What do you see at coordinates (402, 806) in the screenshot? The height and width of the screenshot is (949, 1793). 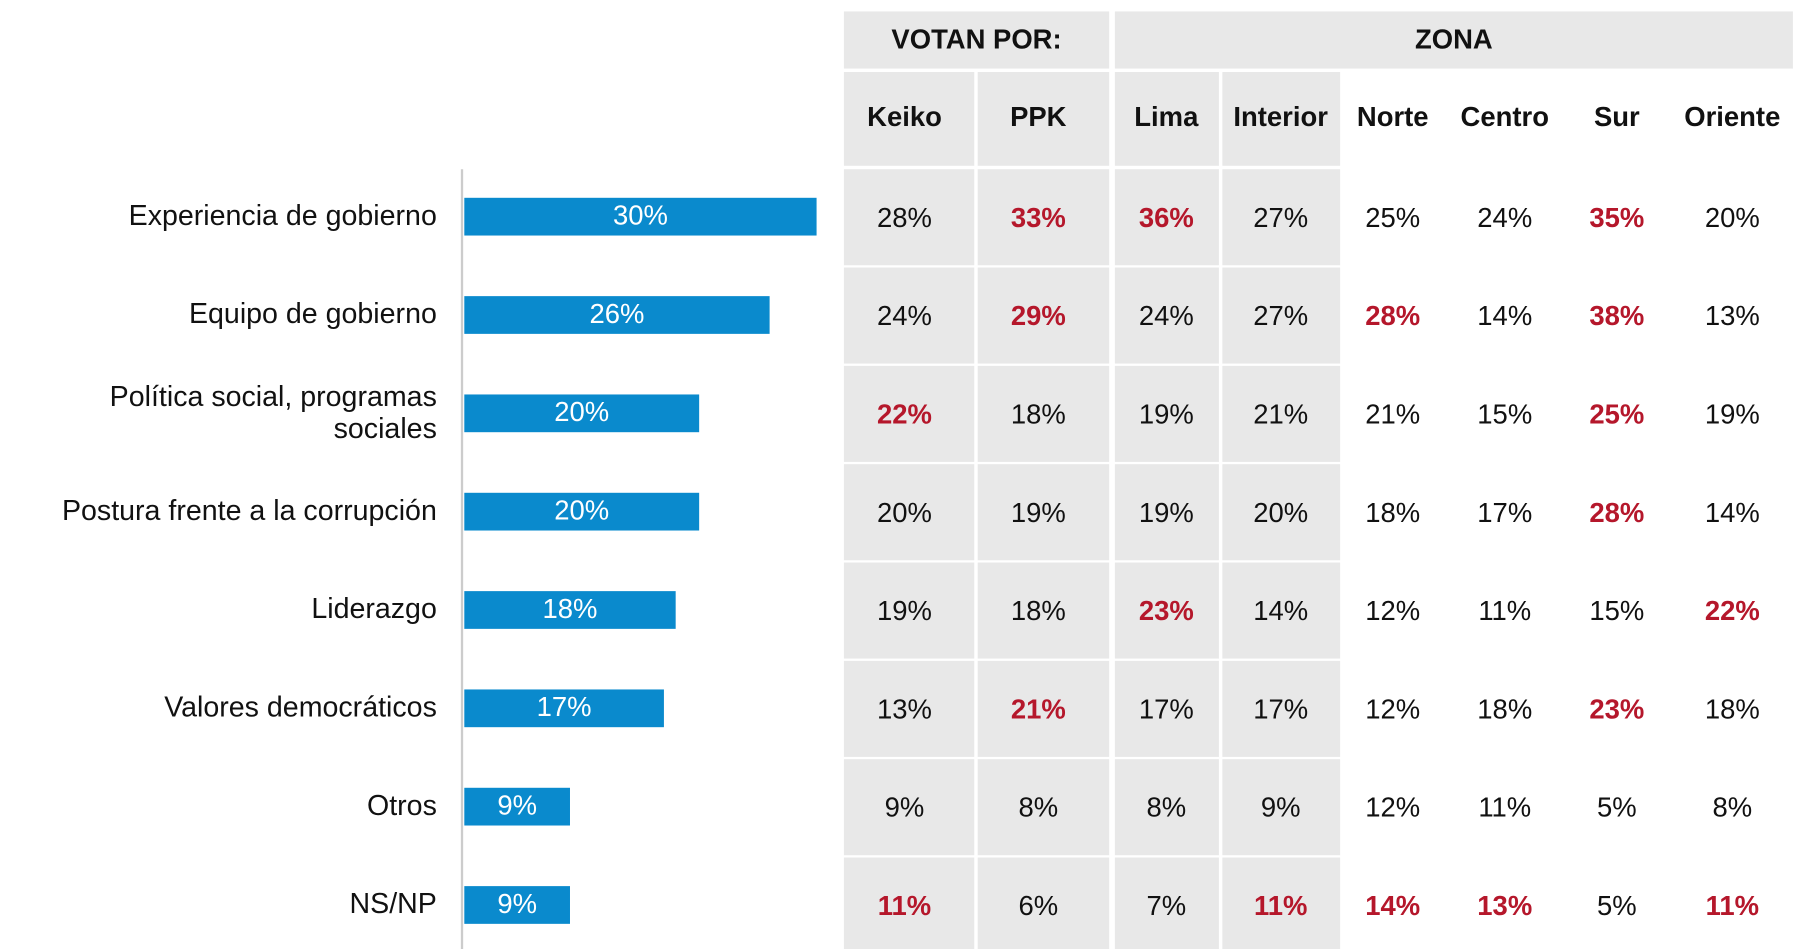 I see `category-label: Otros` at bounding box center [402, 806].